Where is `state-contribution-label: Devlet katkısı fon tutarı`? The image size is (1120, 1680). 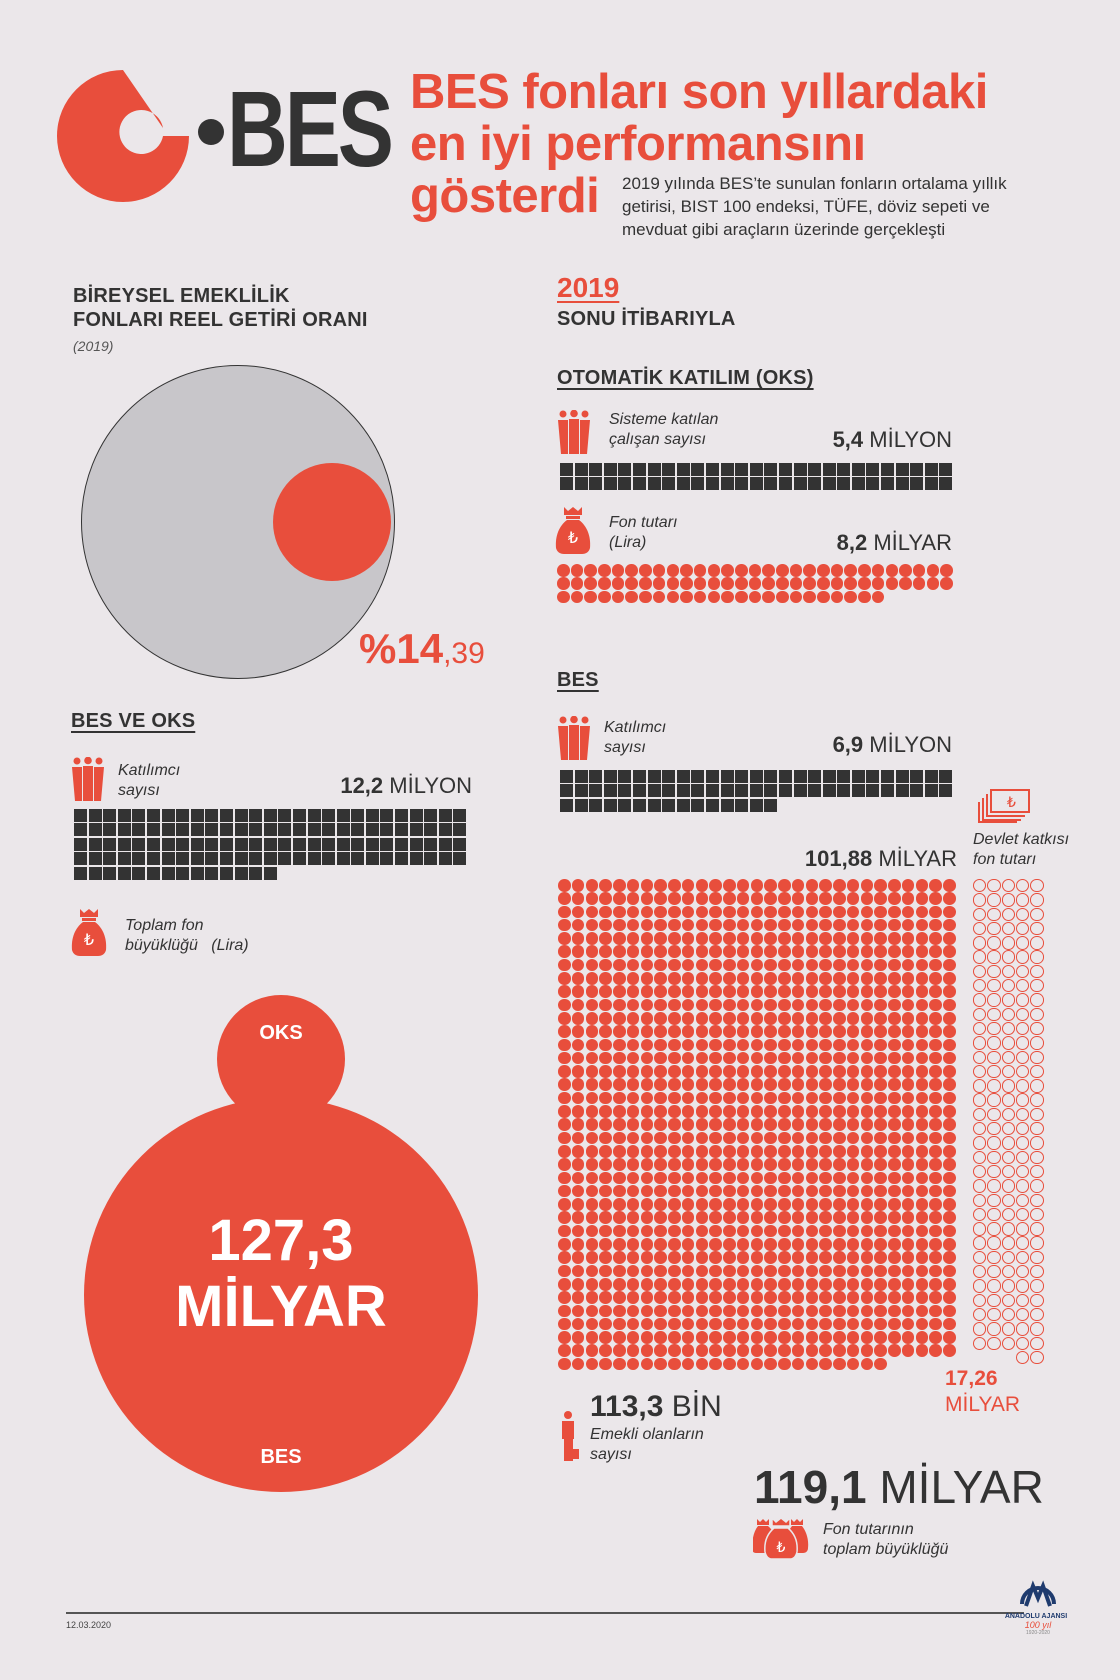 state-contribution-label: Devlet katkısı fon tutarı is located at coordinates (1021, 850).